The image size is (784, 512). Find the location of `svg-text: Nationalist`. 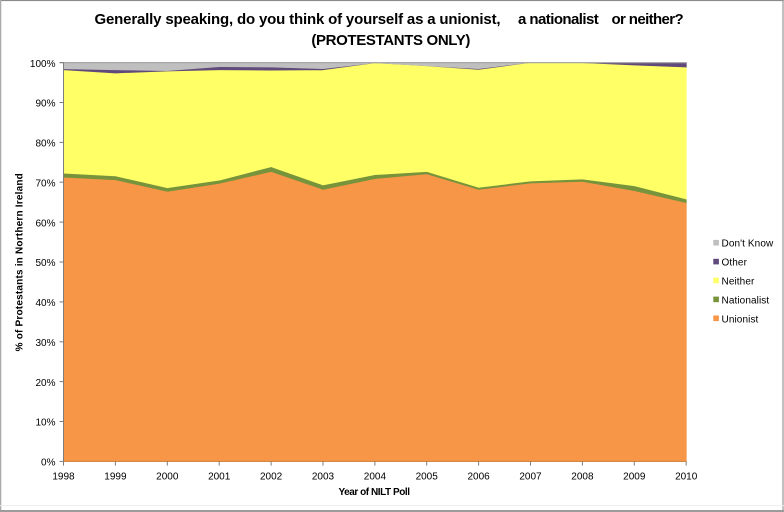

svg-text: Nationalist is located at coordinates (746, 300).